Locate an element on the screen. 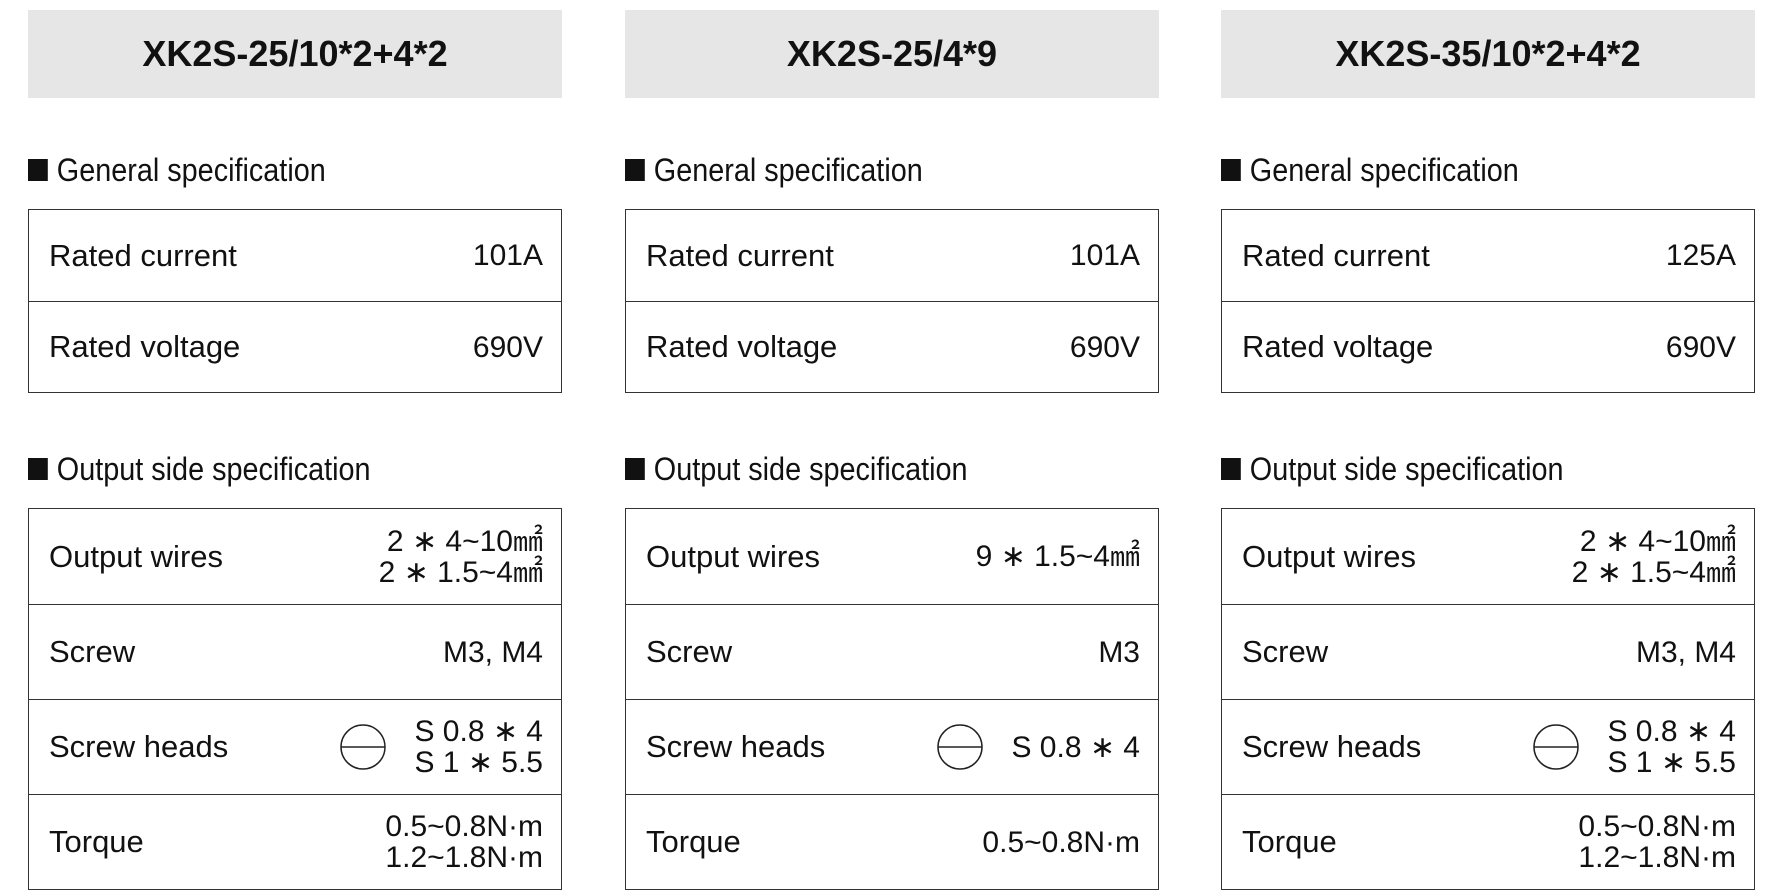 The image size is (1770, 892). spec-row: Torque 0.5~0.8N·m is located at coordinates (892, 841).